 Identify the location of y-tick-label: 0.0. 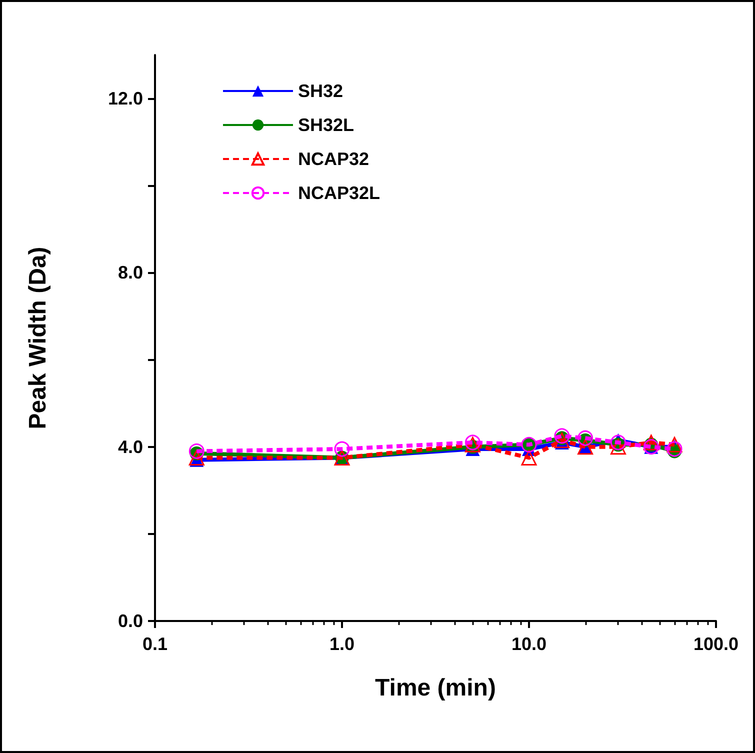
(130, 621).